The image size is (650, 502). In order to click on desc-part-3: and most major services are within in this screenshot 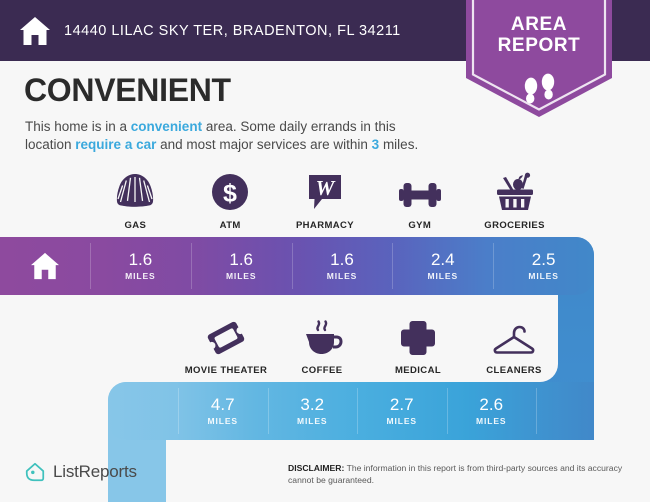, I will do `click(264, 144)`.